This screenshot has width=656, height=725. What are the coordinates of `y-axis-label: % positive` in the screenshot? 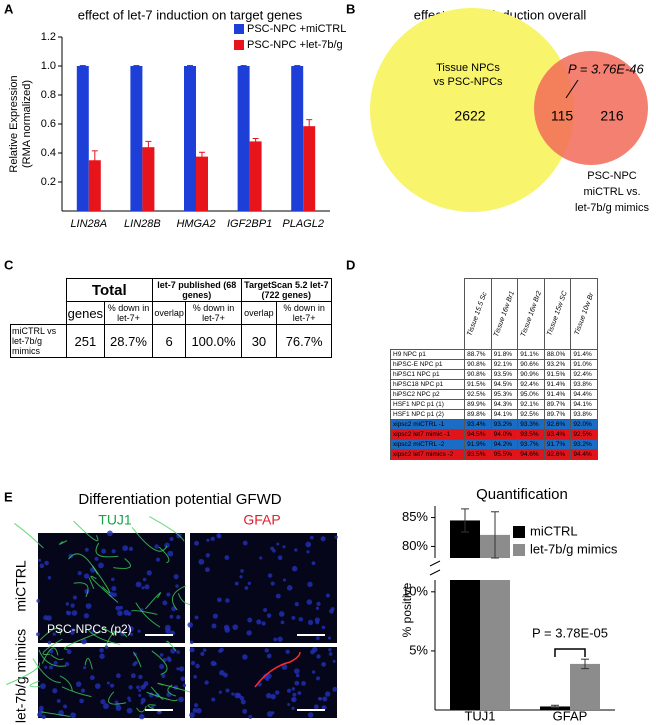 It's located at (407, 609).